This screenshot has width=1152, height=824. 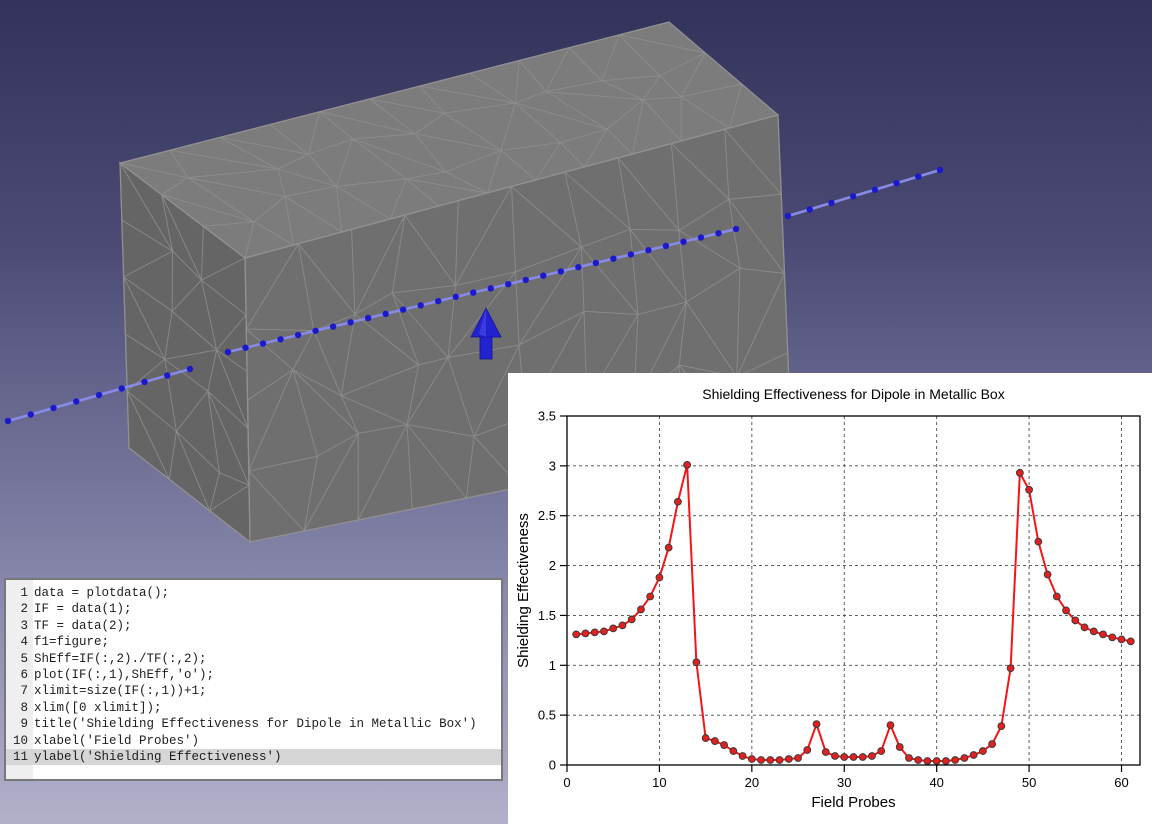 I want to click on code-line: 5 ShEff=IF(:,2)./TF(:,2);, so click(x=253, y=659).